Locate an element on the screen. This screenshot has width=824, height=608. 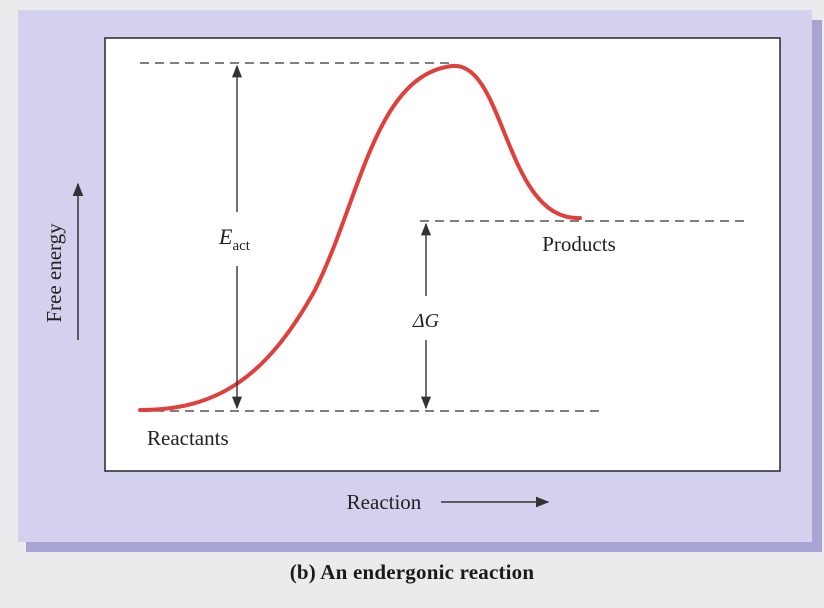
activation-energy-symbol: E is located at coordinates (225, 236).